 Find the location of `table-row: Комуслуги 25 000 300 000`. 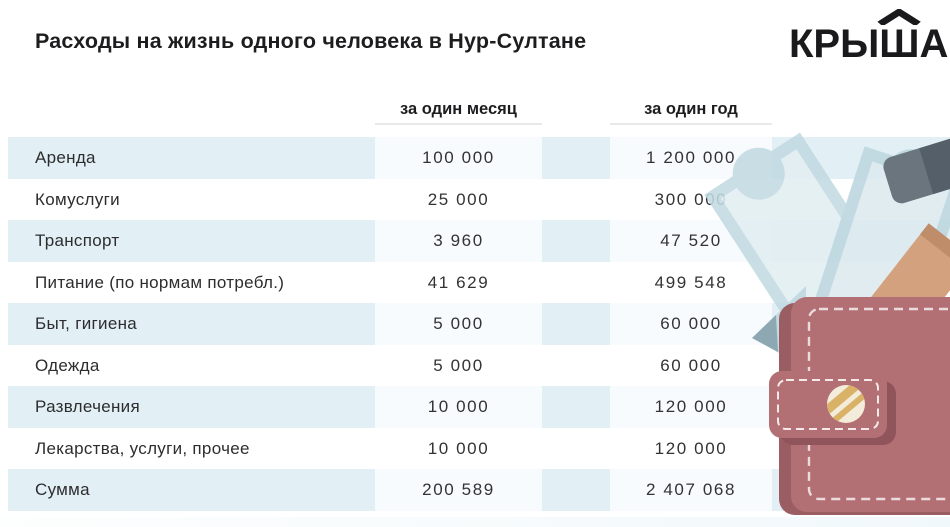

table-row: Комуслуги 25 000 300 000 is located at coordinates (479, 199).